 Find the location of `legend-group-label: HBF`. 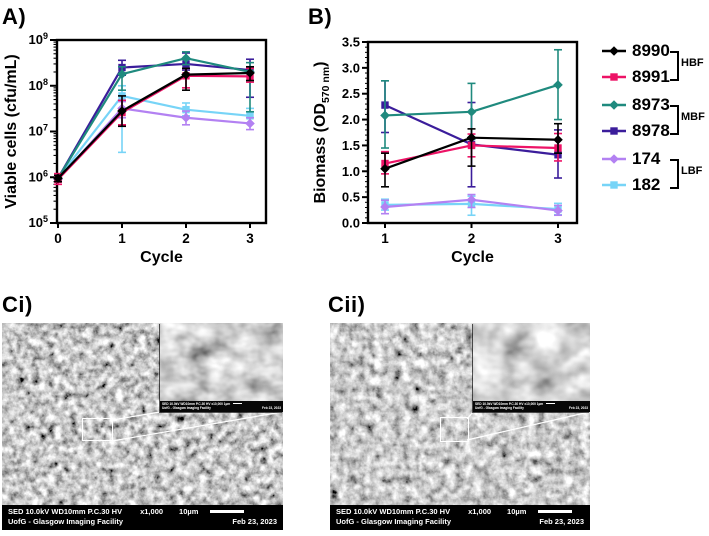

legend-group-label: HBF is located at coordinates (692, 63).